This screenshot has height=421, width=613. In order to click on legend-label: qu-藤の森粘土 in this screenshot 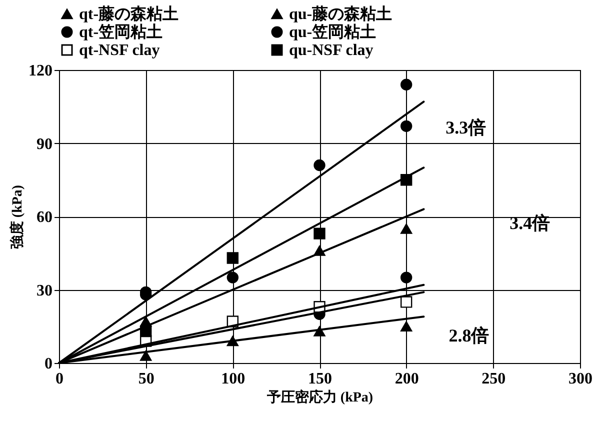, I will do `click(340, 14)`.